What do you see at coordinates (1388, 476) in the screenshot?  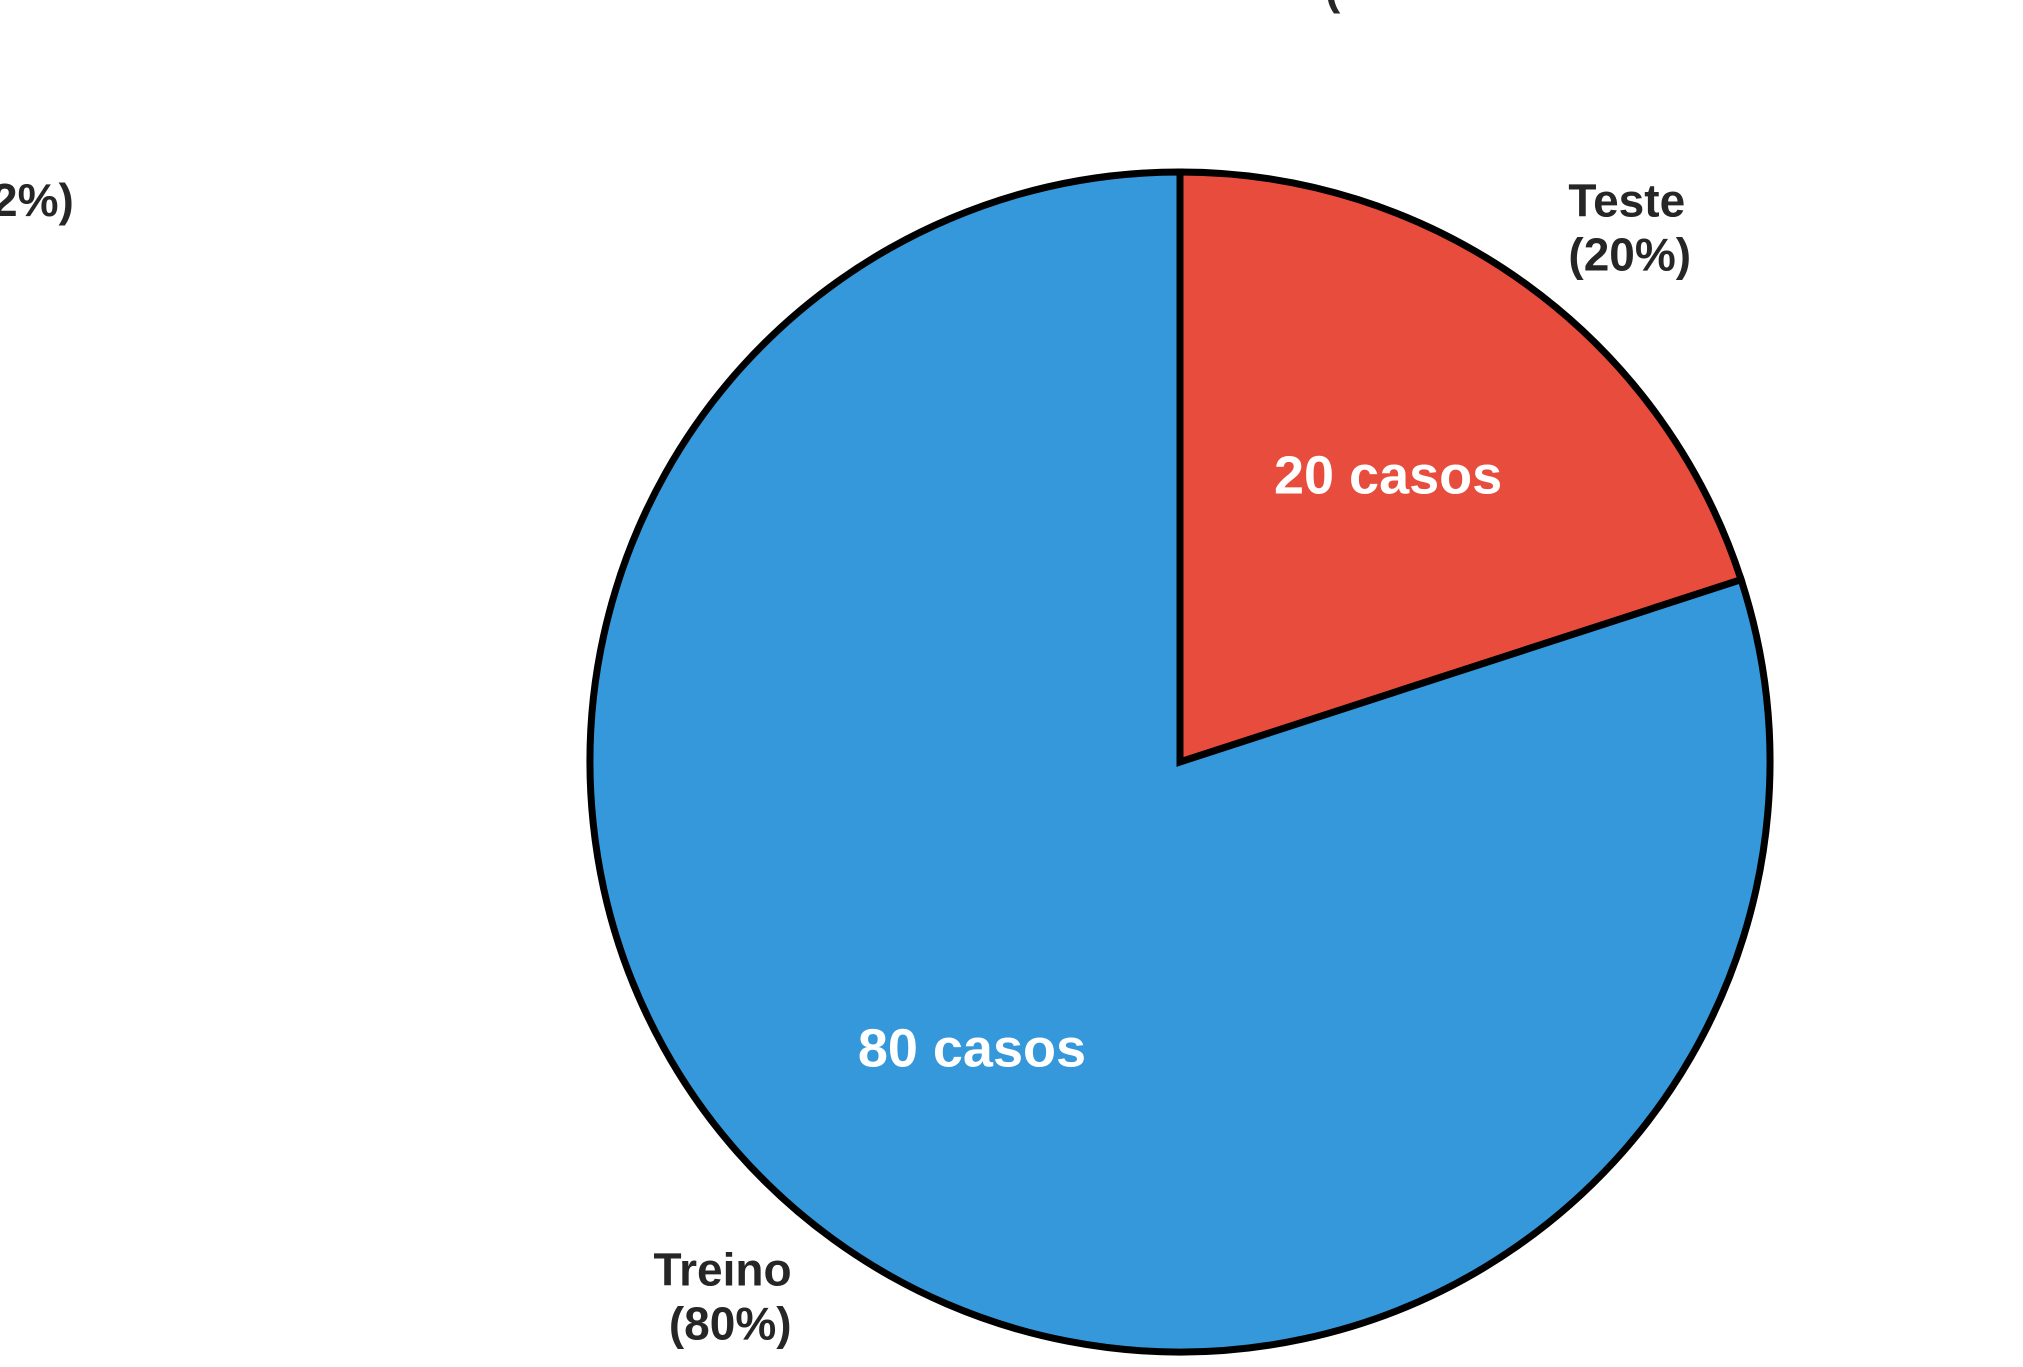 I see `slice-count-label-teste: 20 casos` at bounding box center [1388, 476].